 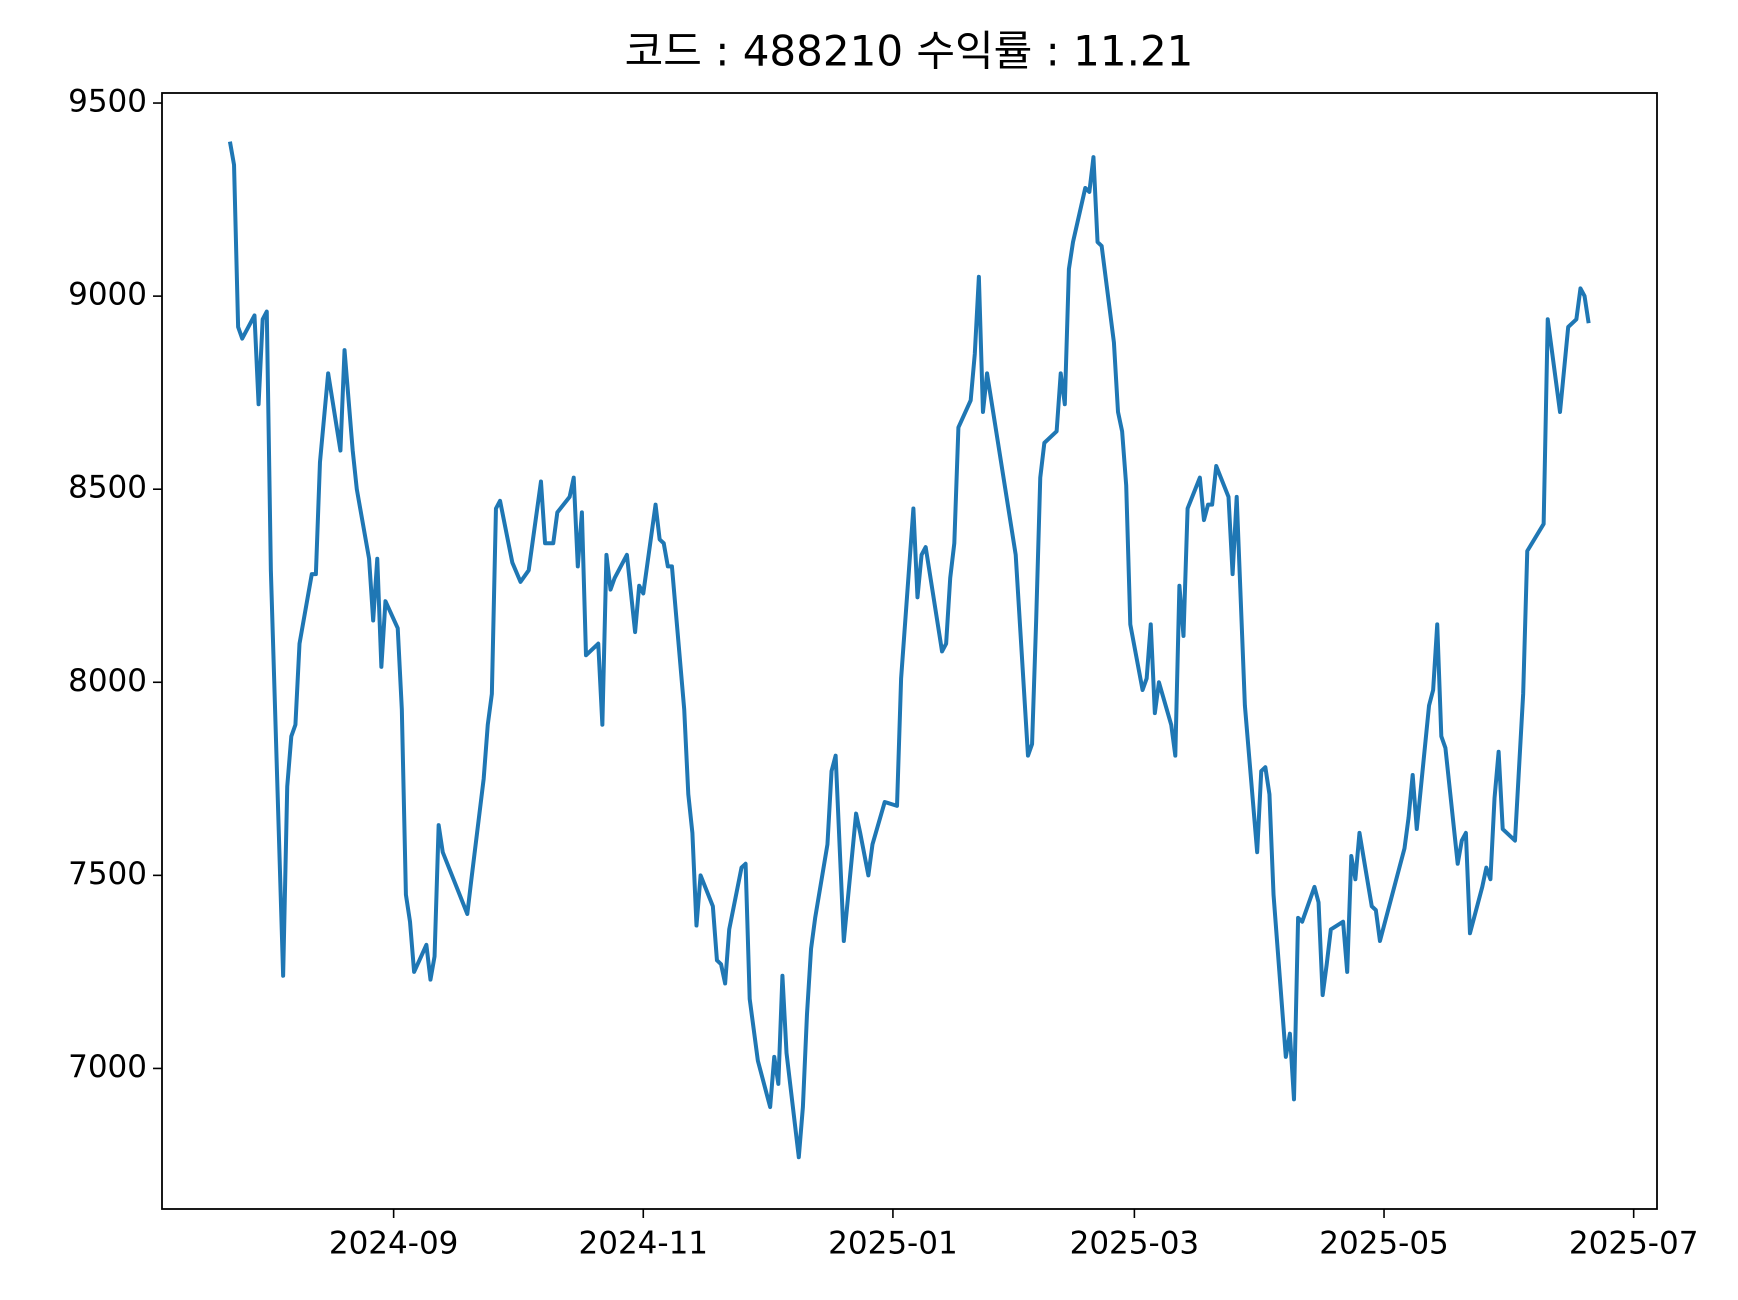 What do you see at coordinates (107, 1067) in the screenshot?
I see `y-tick-label: 7000` at bounding box center [107, 1067].